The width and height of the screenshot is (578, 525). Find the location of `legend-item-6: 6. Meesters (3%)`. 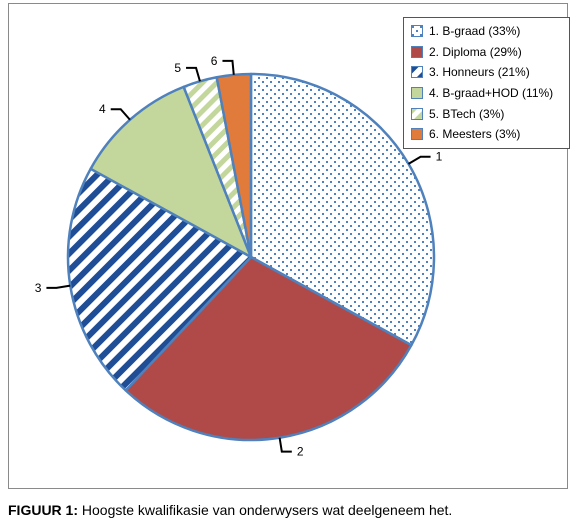

legend-item-6: 6. Meesters (3%) is located at coordinates (490, 134).